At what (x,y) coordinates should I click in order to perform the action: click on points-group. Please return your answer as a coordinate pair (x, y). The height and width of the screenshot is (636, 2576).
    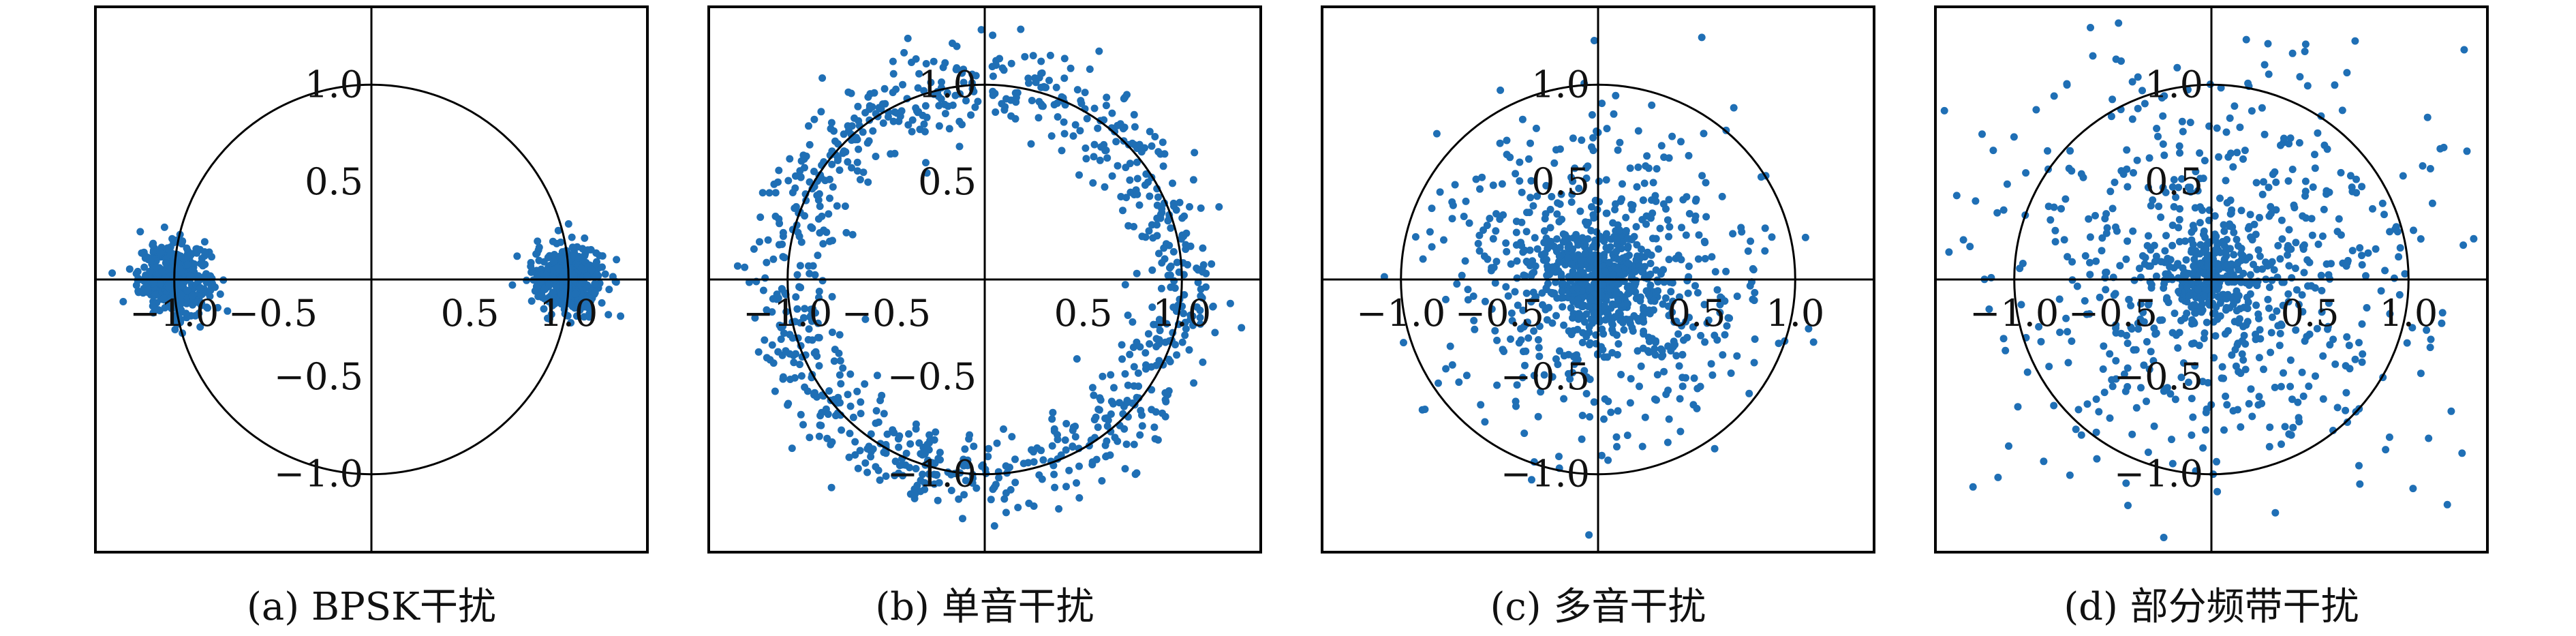
    Looking at the image, I should click on (366, 278).